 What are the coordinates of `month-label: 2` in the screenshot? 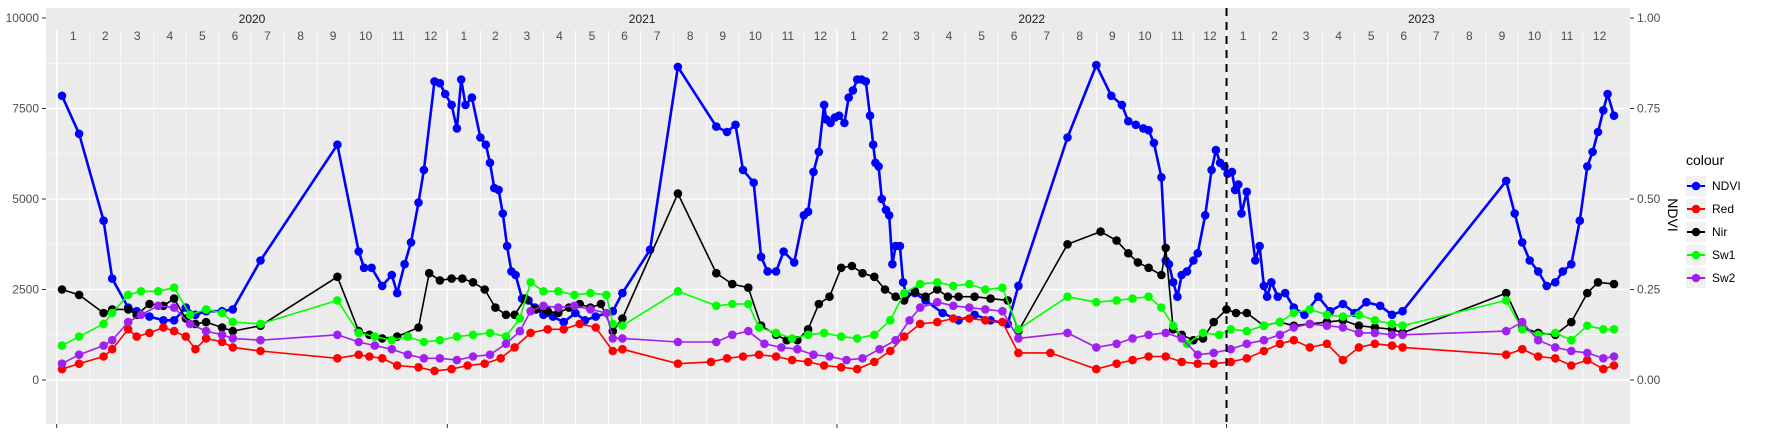 It's located at (1274, 36).